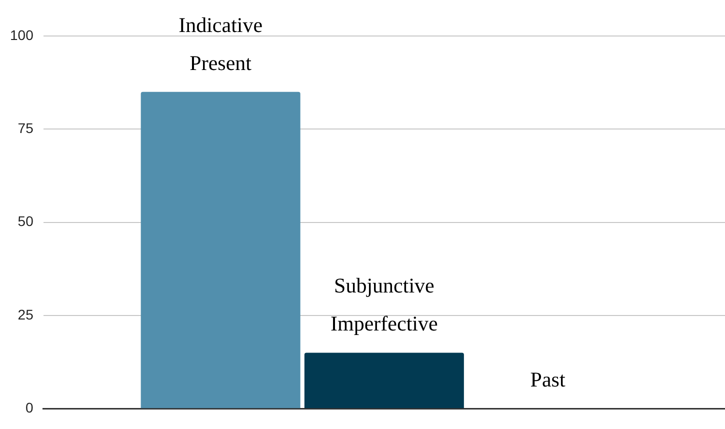 The width and height of the screenshot is (725, 429). Describe the element at coordinates (26, 128) in the screenshot. I see `y-tick-label: 75` at that location.